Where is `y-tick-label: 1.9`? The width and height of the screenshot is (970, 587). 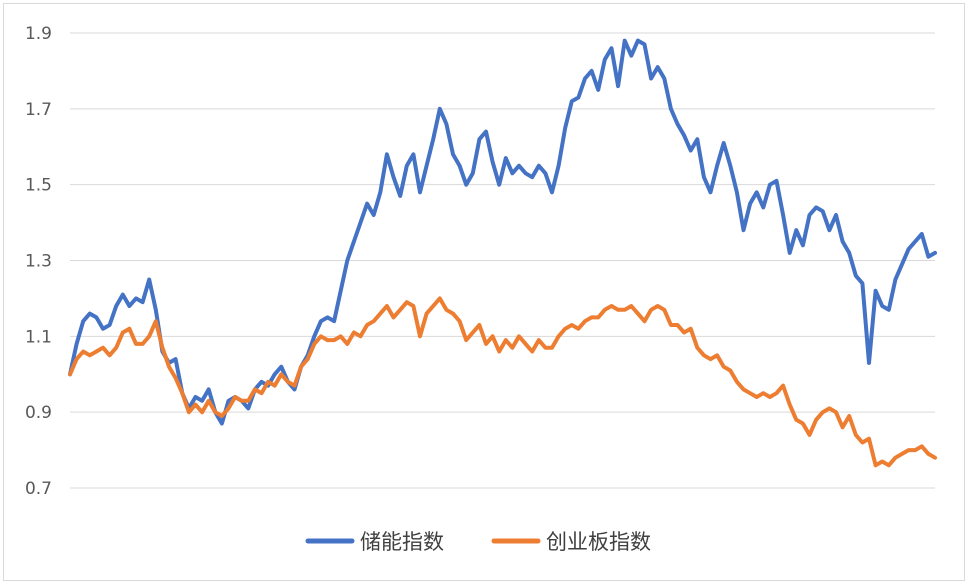
y-tick-label: 1.9 is located at coordinates (38, 34).